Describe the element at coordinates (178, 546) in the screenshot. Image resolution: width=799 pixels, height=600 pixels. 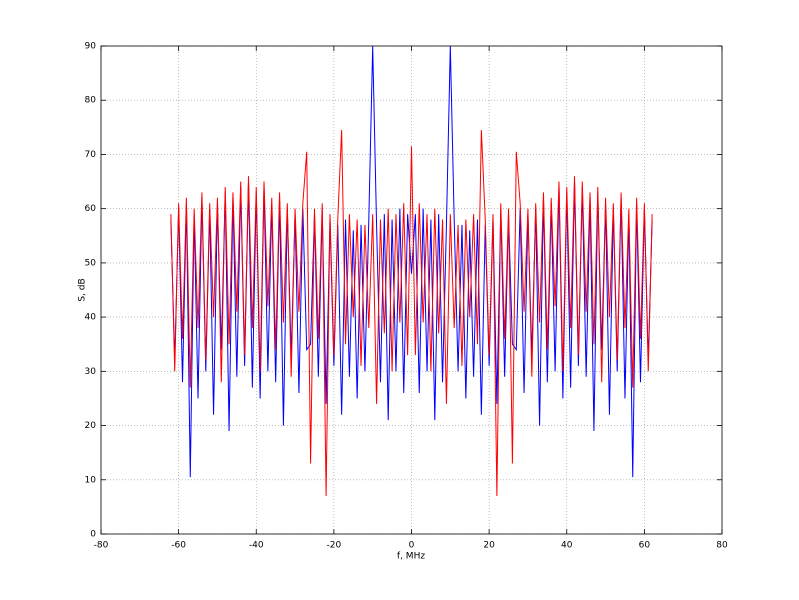
I see `x-tick-label: -60` at that location.